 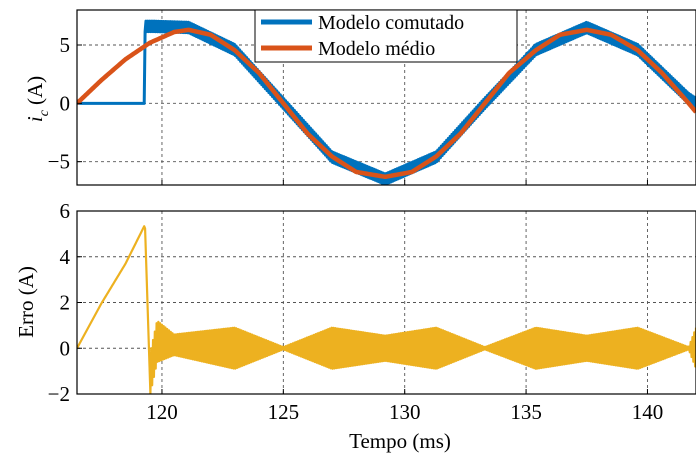 What do you see at coordinates (44, 112) in the screenshot?
I see `top-y-label-sub: c` at bounding box center [44, 112].